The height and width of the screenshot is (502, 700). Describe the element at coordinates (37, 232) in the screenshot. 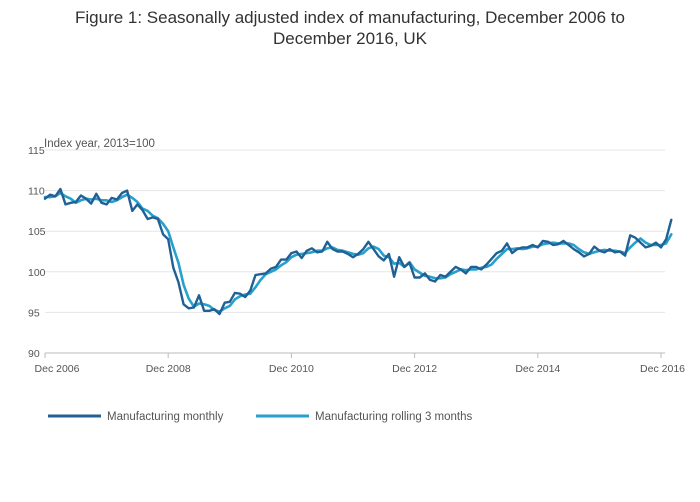

I see `y-tick-label: 105` at that location.